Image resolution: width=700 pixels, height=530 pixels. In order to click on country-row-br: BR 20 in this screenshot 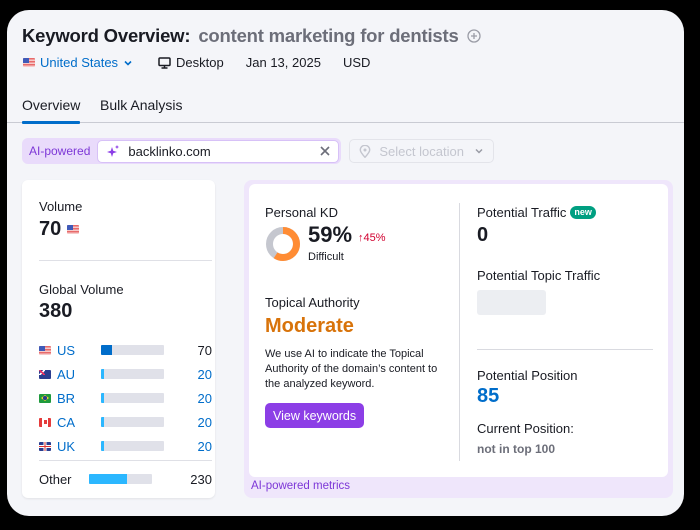, I will do `click(125, 398)`.